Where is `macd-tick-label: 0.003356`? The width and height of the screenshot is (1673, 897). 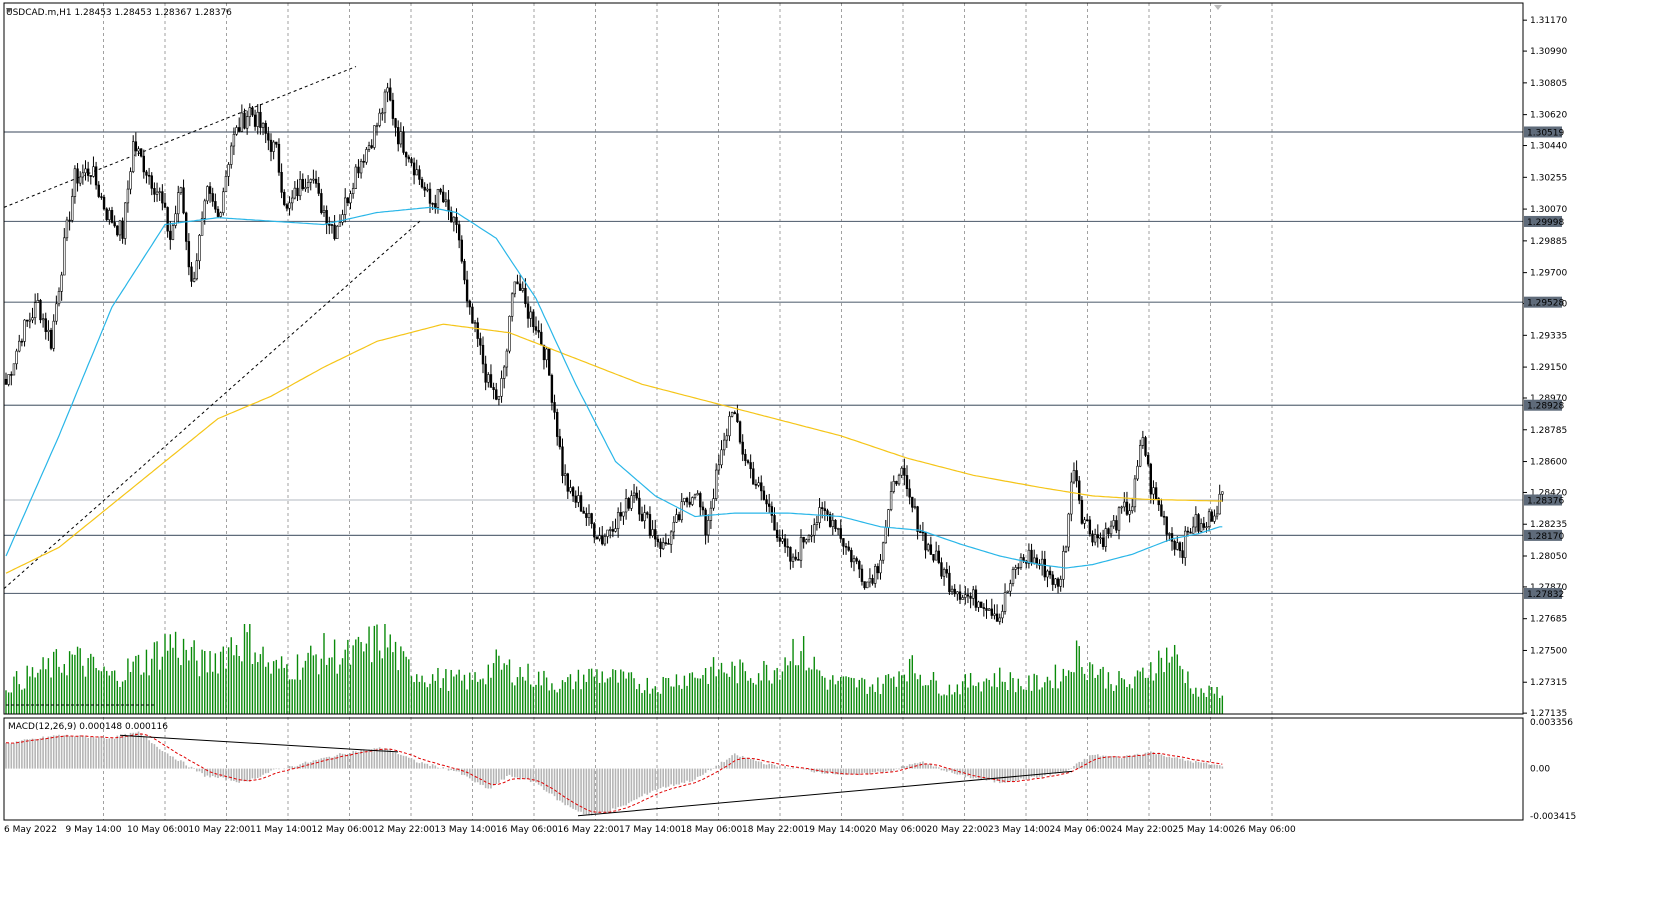
macd-tick-label: 0.003356 is located at coordinates (1551, 723).